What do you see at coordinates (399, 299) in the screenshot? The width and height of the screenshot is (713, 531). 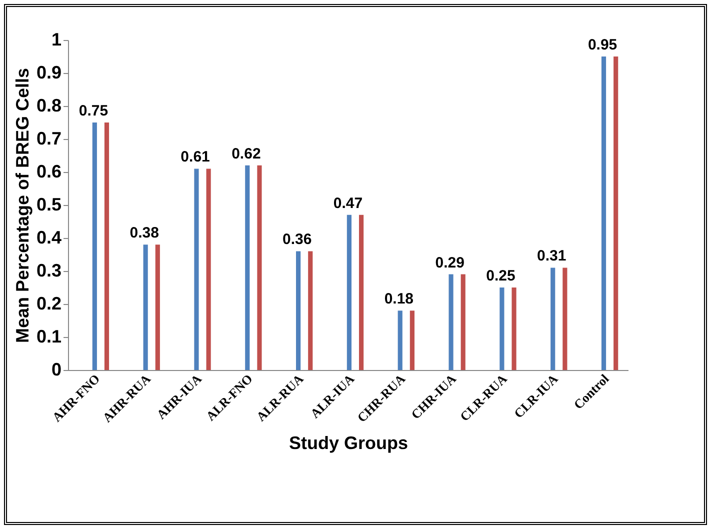 I see `data-label: 0.18` at bounding box center [399, 299].